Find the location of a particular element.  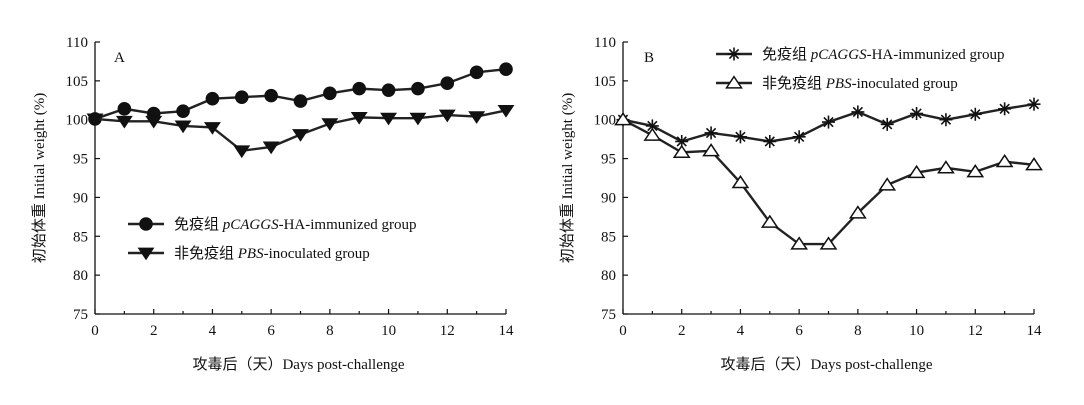

y-tick-label: 75 is located at coordinates (80, 315).